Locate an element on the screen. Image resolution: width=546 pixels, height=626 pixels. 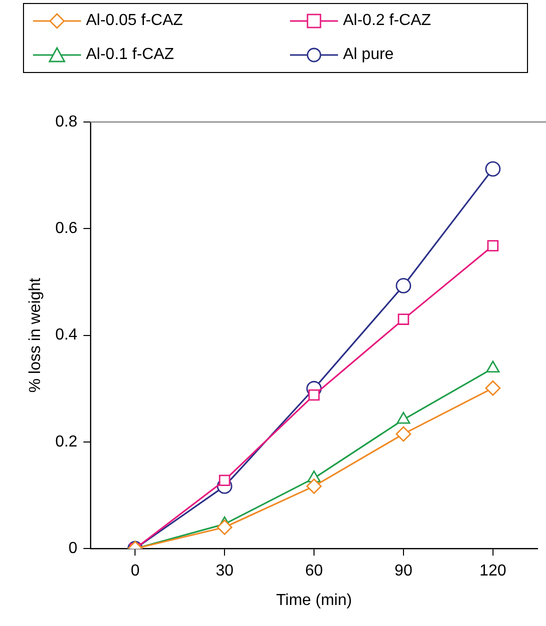
x-tick-label: 30 is located at coordinates (225, 571).